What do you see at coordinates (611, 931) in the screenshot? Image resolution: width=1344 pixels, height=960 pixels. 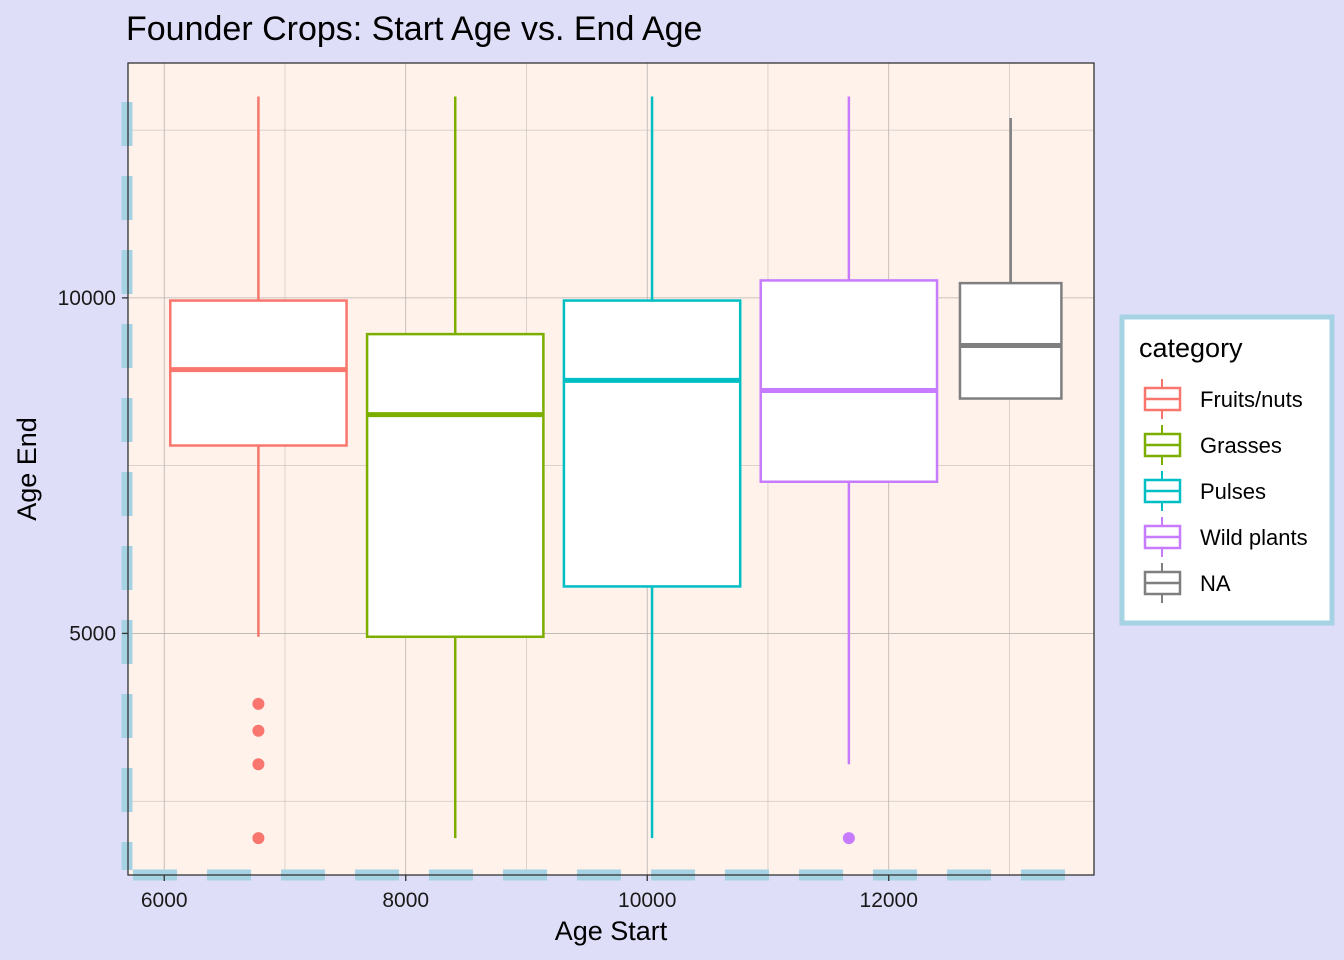 I see `x-axis-title: Age Start` at bounding box center [611, 931].